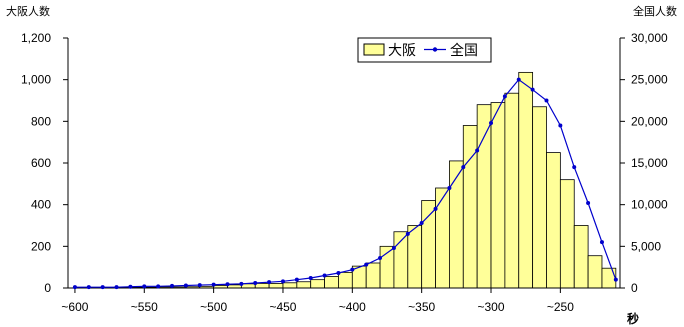  What do you see at coordinates (424, 50) in the screenshot?
I see `legend: 大阪 全国` at bounding box center [424, 50].